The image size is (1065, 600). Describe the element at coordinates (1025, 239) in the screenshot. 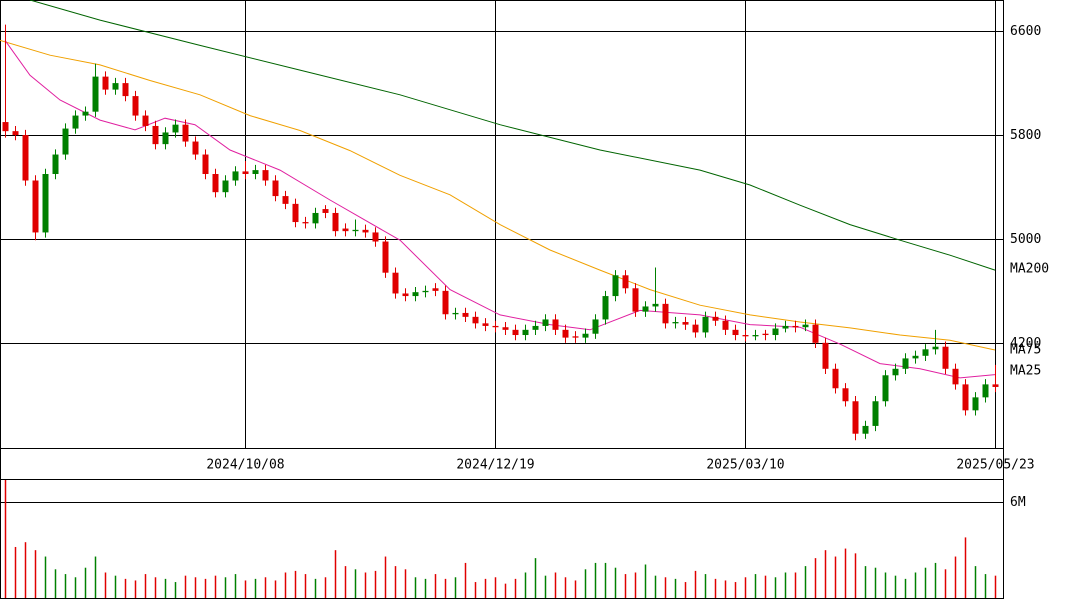

I see `y-tick-label: 5000` at that location.